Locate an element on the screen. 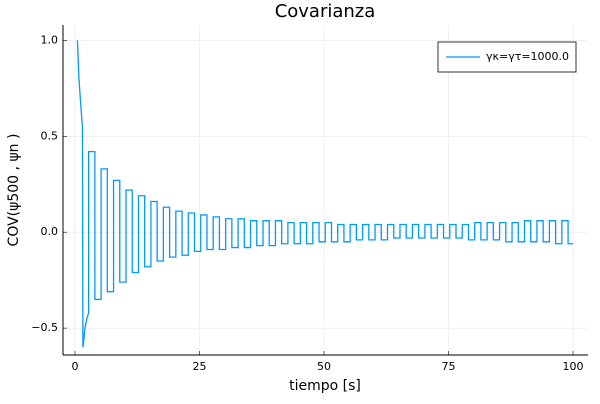  x-tick-label: 0 is located at coordinates (74, 366).